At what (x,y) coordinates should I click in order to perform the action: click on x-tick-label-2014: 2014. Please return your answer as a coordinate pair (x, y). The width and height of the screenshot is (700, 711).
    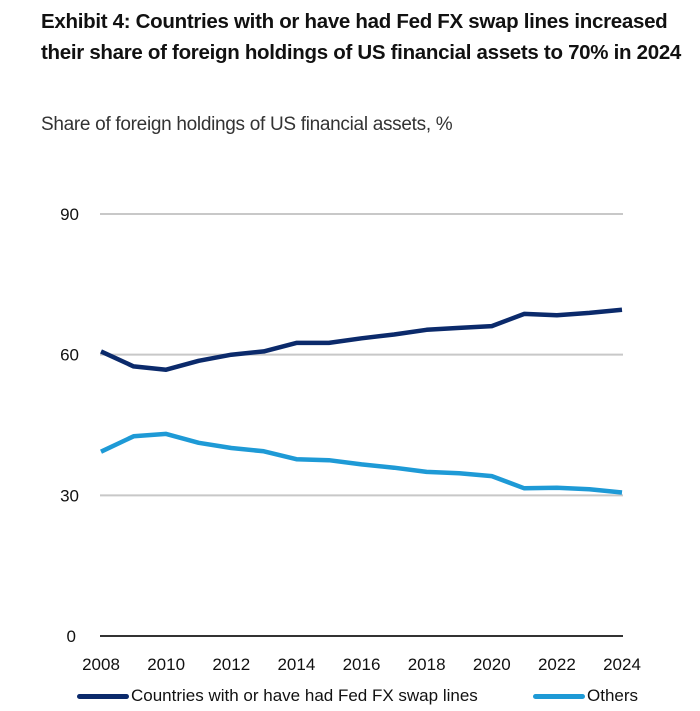
    Looking at the image, I should click on (296, 664).